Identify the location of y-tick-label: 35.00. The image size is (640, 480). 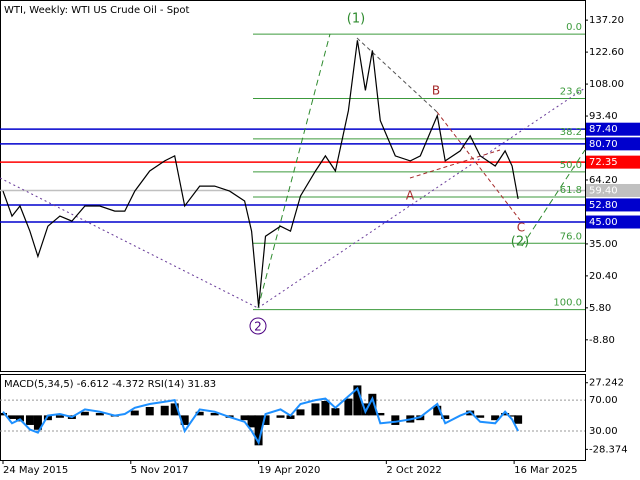
(603, 244).